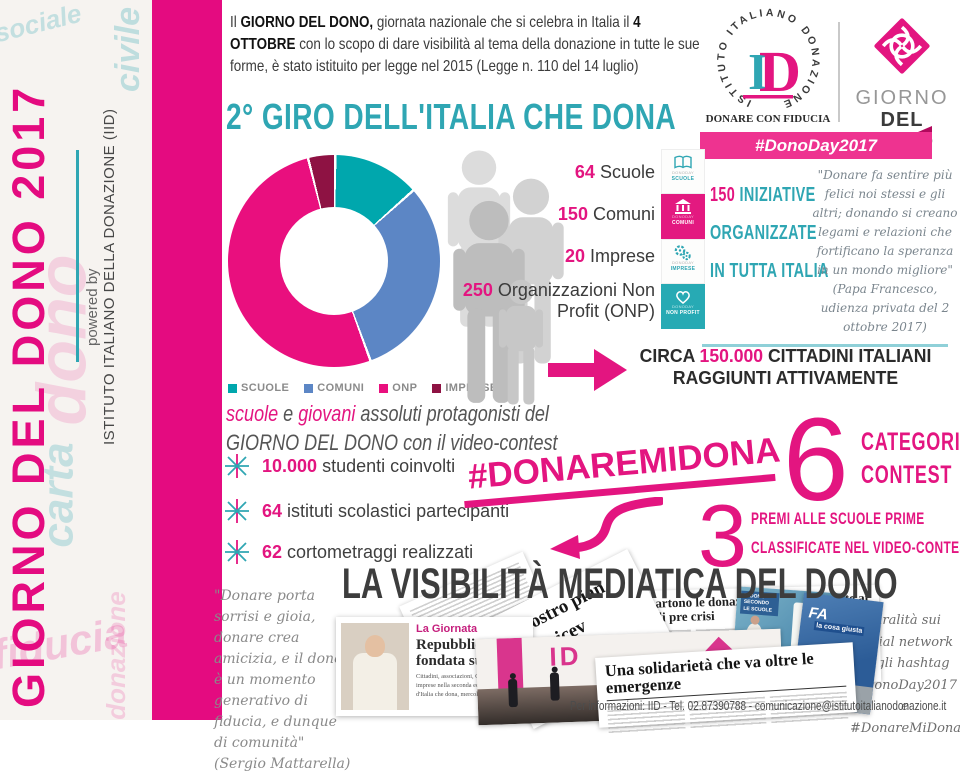  Describe the element at coordinates (451, 116) in the screenshot. I see `page-title: 2° GIRO DELL'ITALIA CHE DONA` at that location.